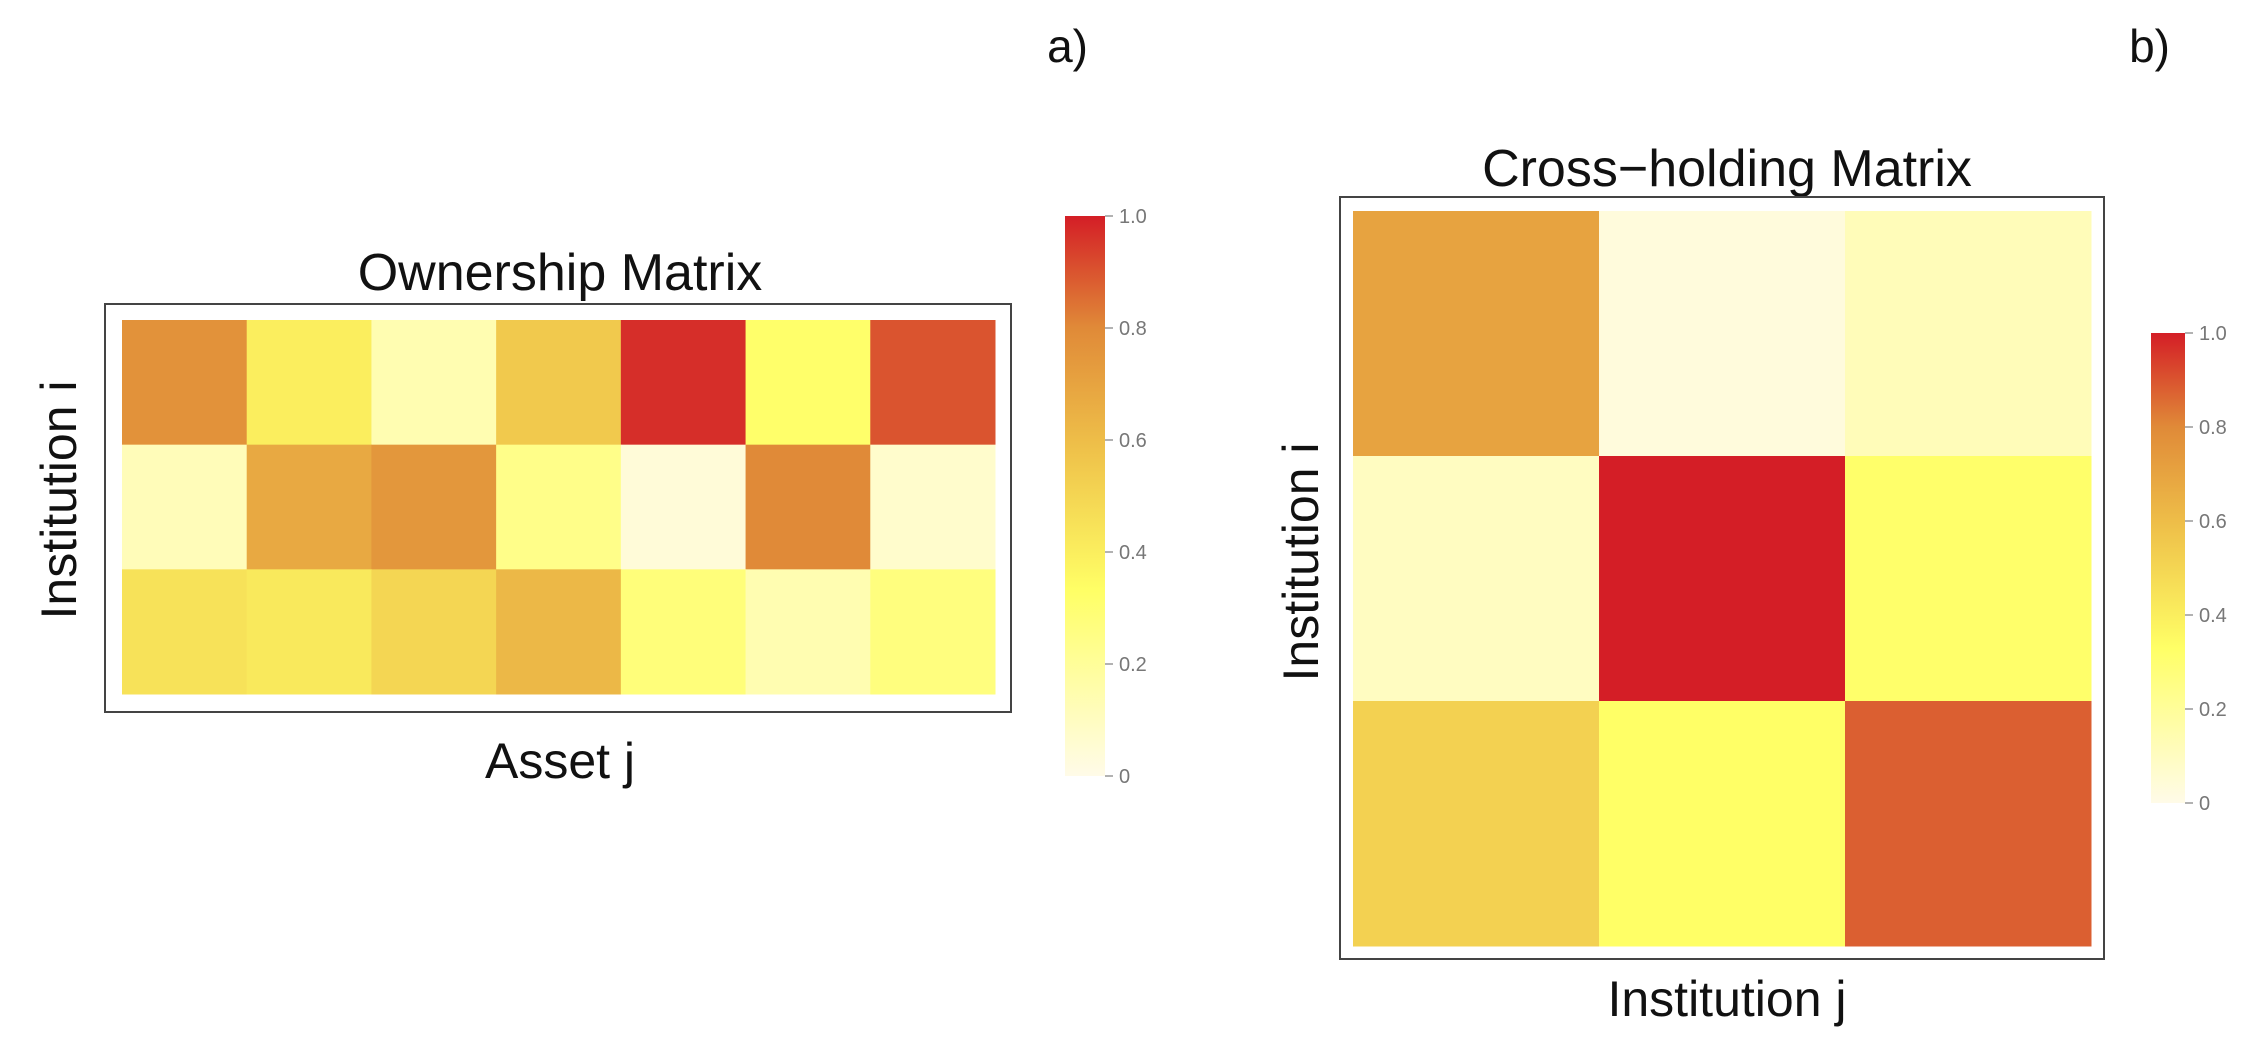 This screenshot has height=1044, width=2254. What do you see at coordinates (1133, 329) in the screenshot?
I see `ownership-colorbar-tick-label: 0.8` at bounding box center [1133, 329].